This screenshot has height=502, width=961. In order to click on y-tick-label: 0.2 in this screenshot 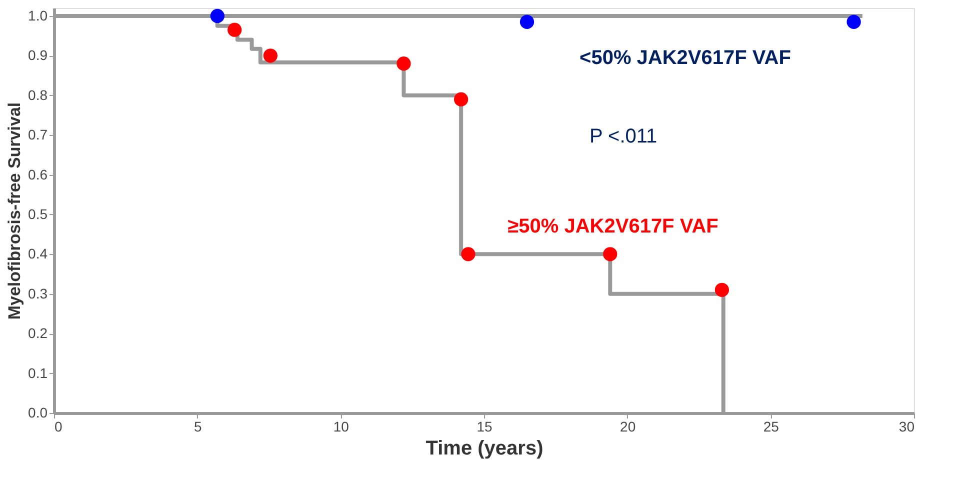, I will do `click(38, 333)`.